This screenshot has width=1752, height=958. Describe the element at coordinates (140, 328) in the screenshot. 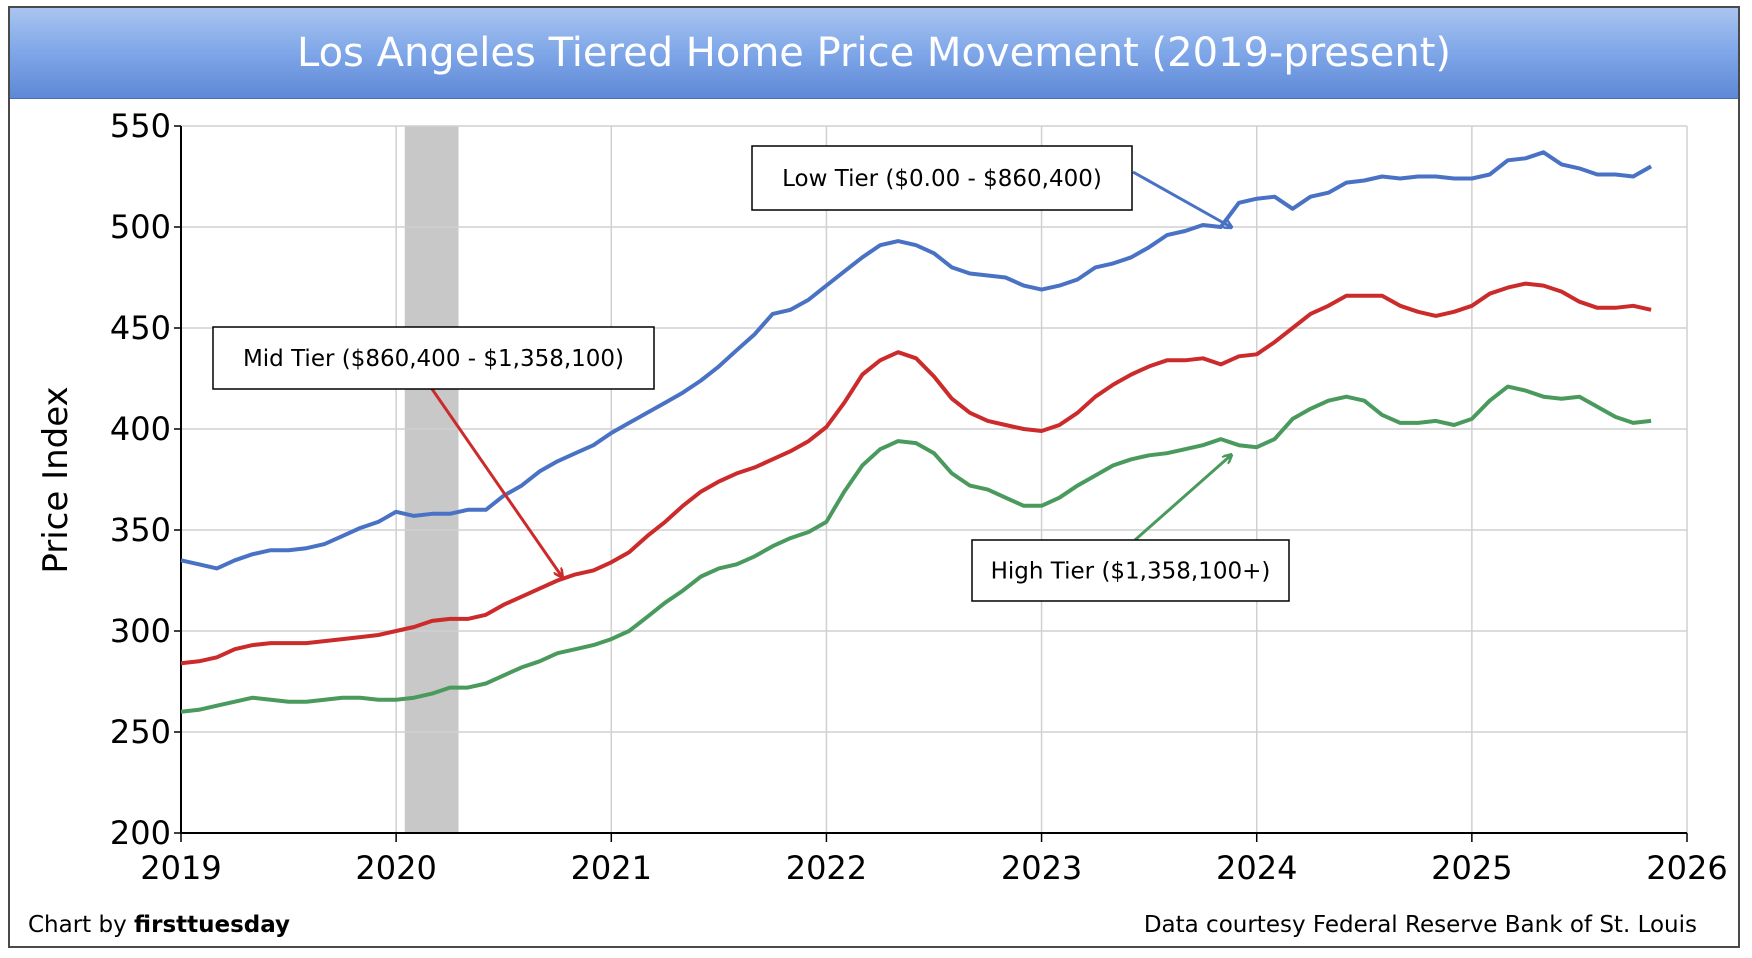

I see `y-tick-label: 450` at that location.